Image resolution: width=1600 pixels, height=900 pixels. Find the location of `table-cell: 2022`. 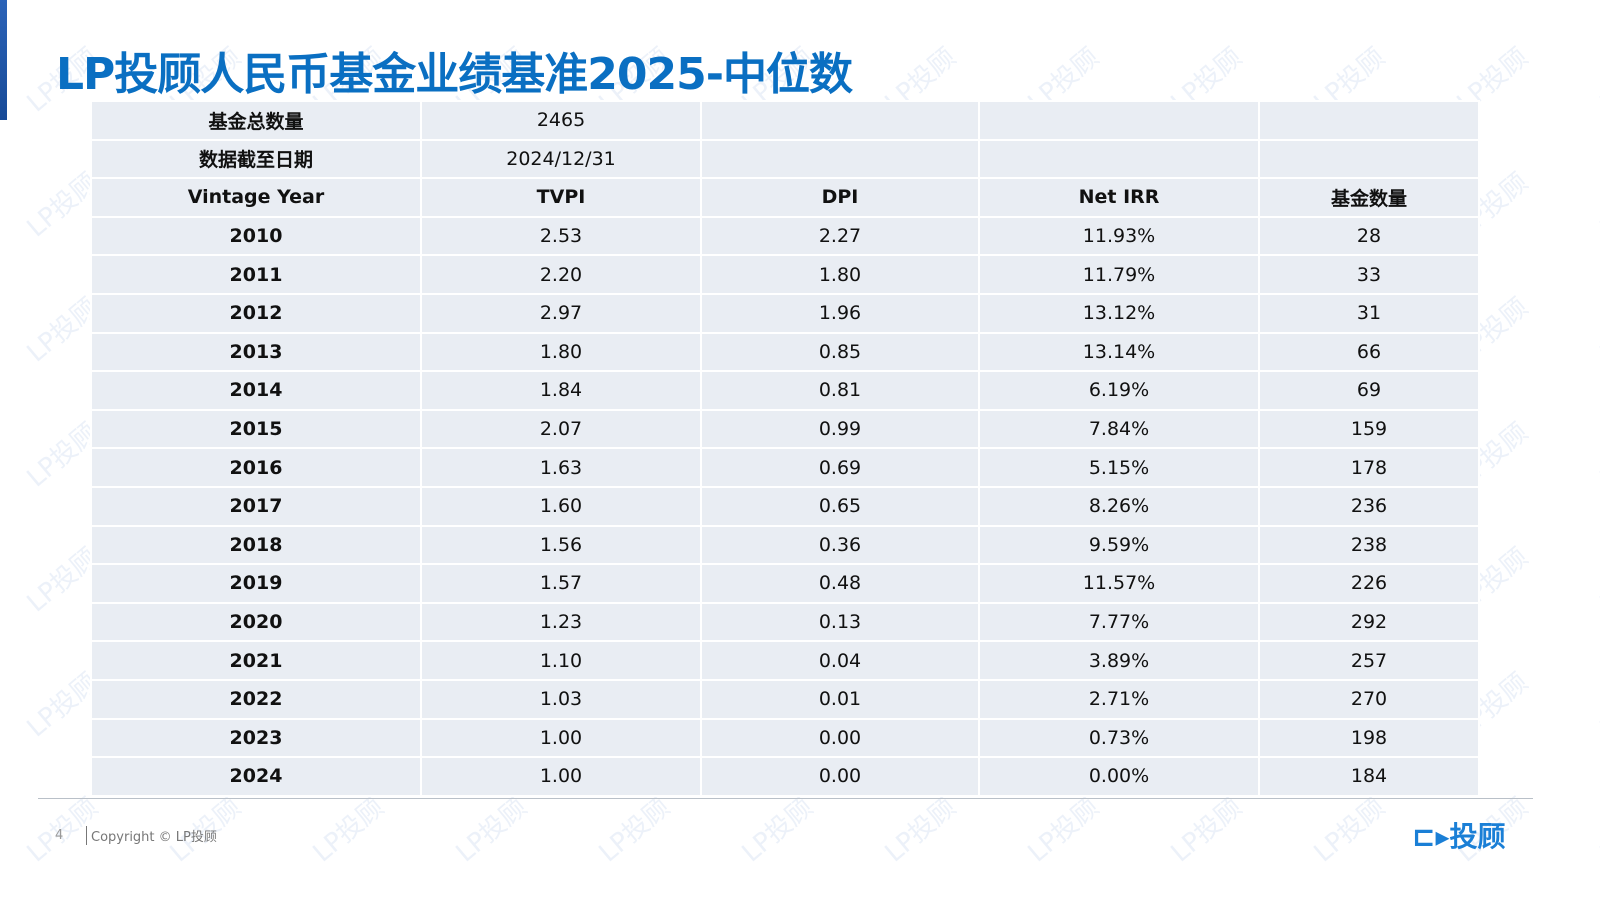

table-cell: 2022 is located at coordinates (256, 699).